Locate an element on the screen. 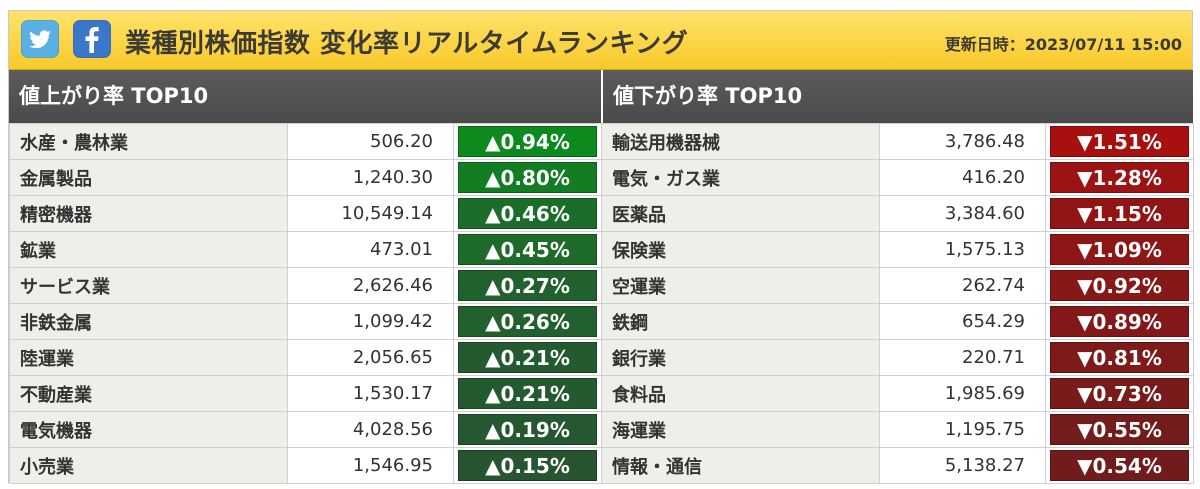 This screenshot has width=1200, height=489. table-row: 医薬品 3,384.60 ▼1.15% is located at coordinates (897, 213).